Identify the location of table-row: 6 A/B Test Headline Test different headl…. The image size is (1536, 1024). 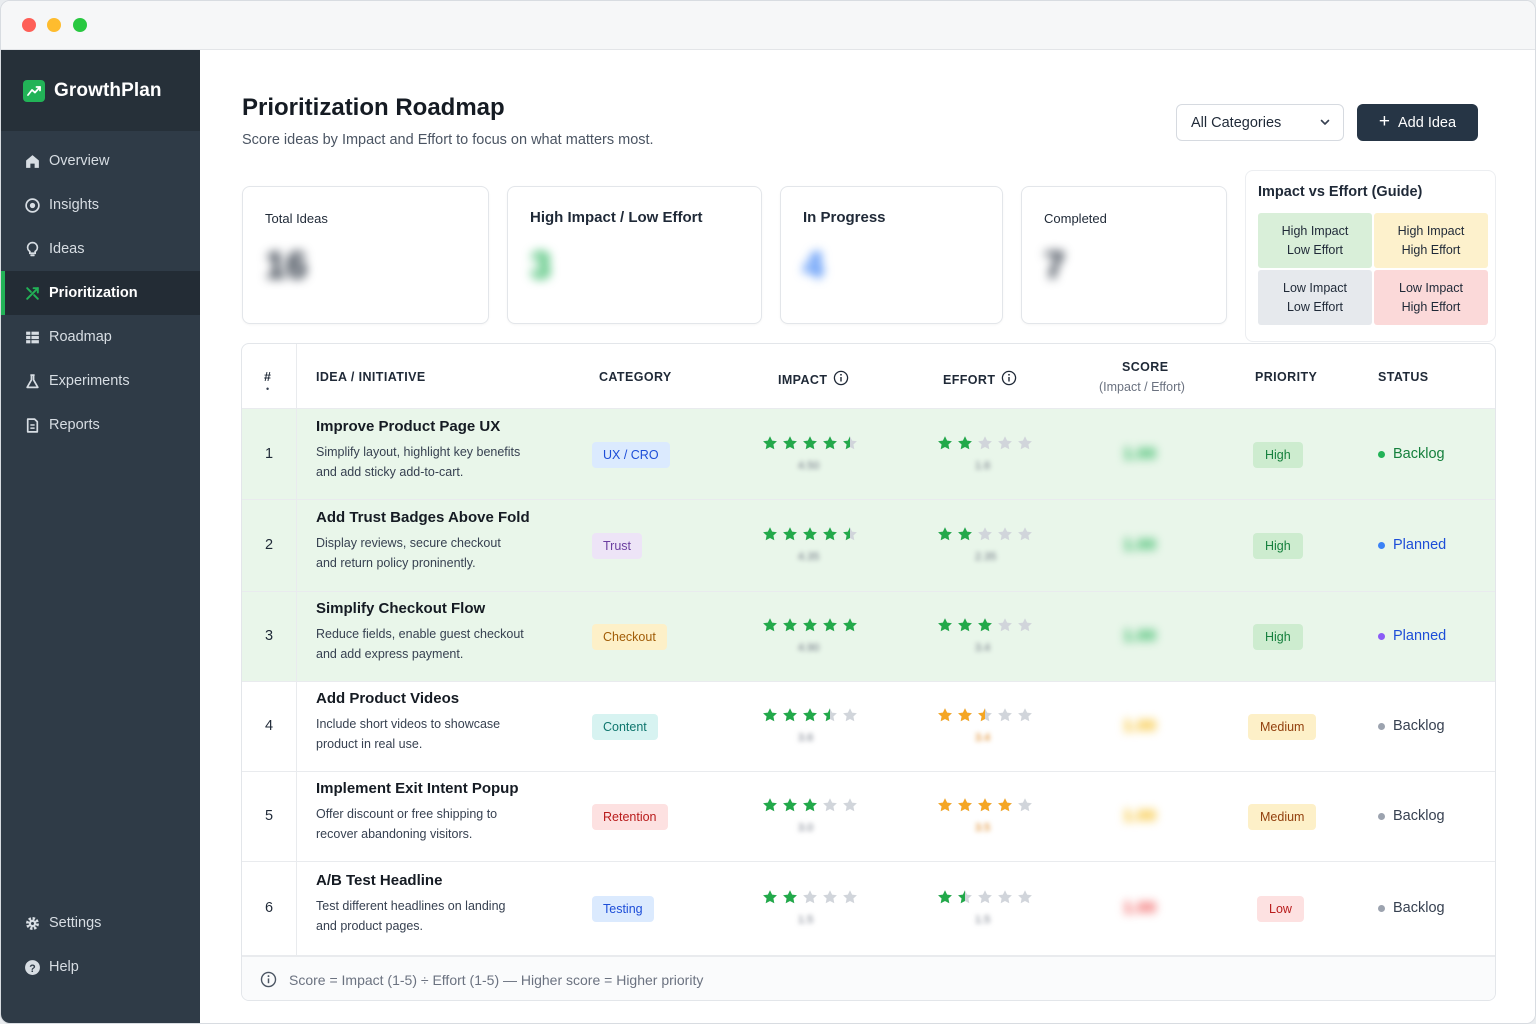
(868, 909).